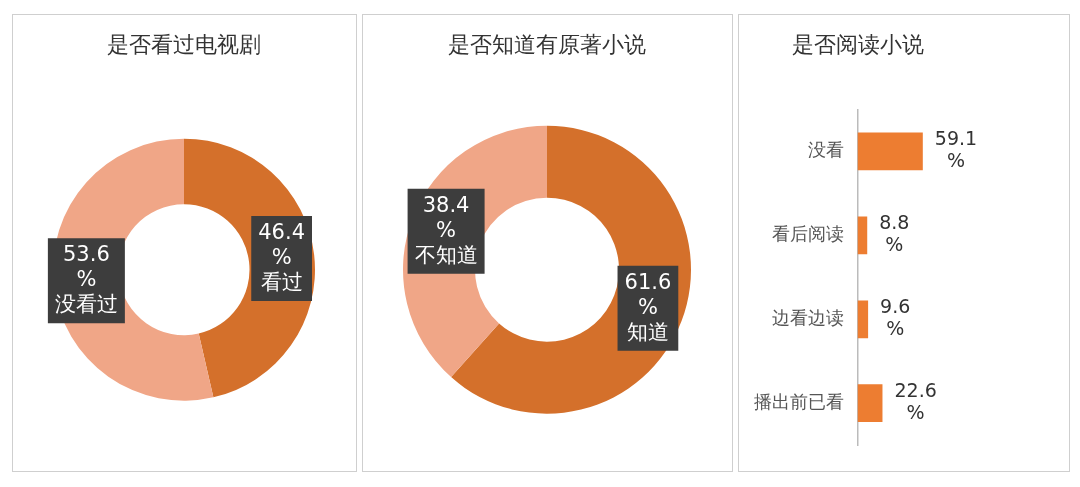  I want to click on slice-label: 看过, so click(281, 282).